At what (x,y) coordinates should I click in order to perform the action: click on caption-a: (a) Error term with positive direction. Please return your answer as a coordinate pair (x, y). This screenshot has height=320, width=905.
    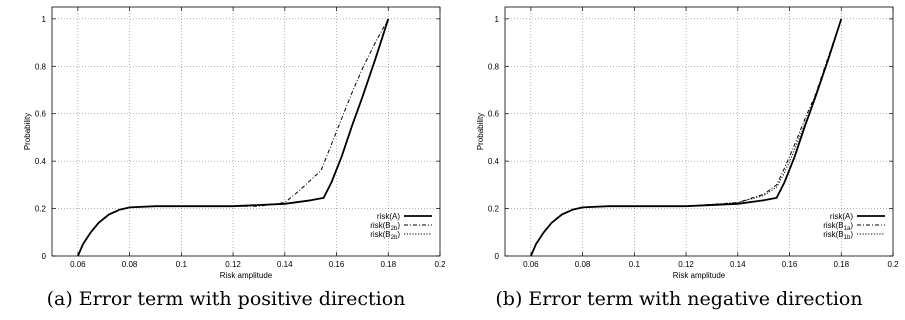
    Looking at the image, I should click on (226, 299).